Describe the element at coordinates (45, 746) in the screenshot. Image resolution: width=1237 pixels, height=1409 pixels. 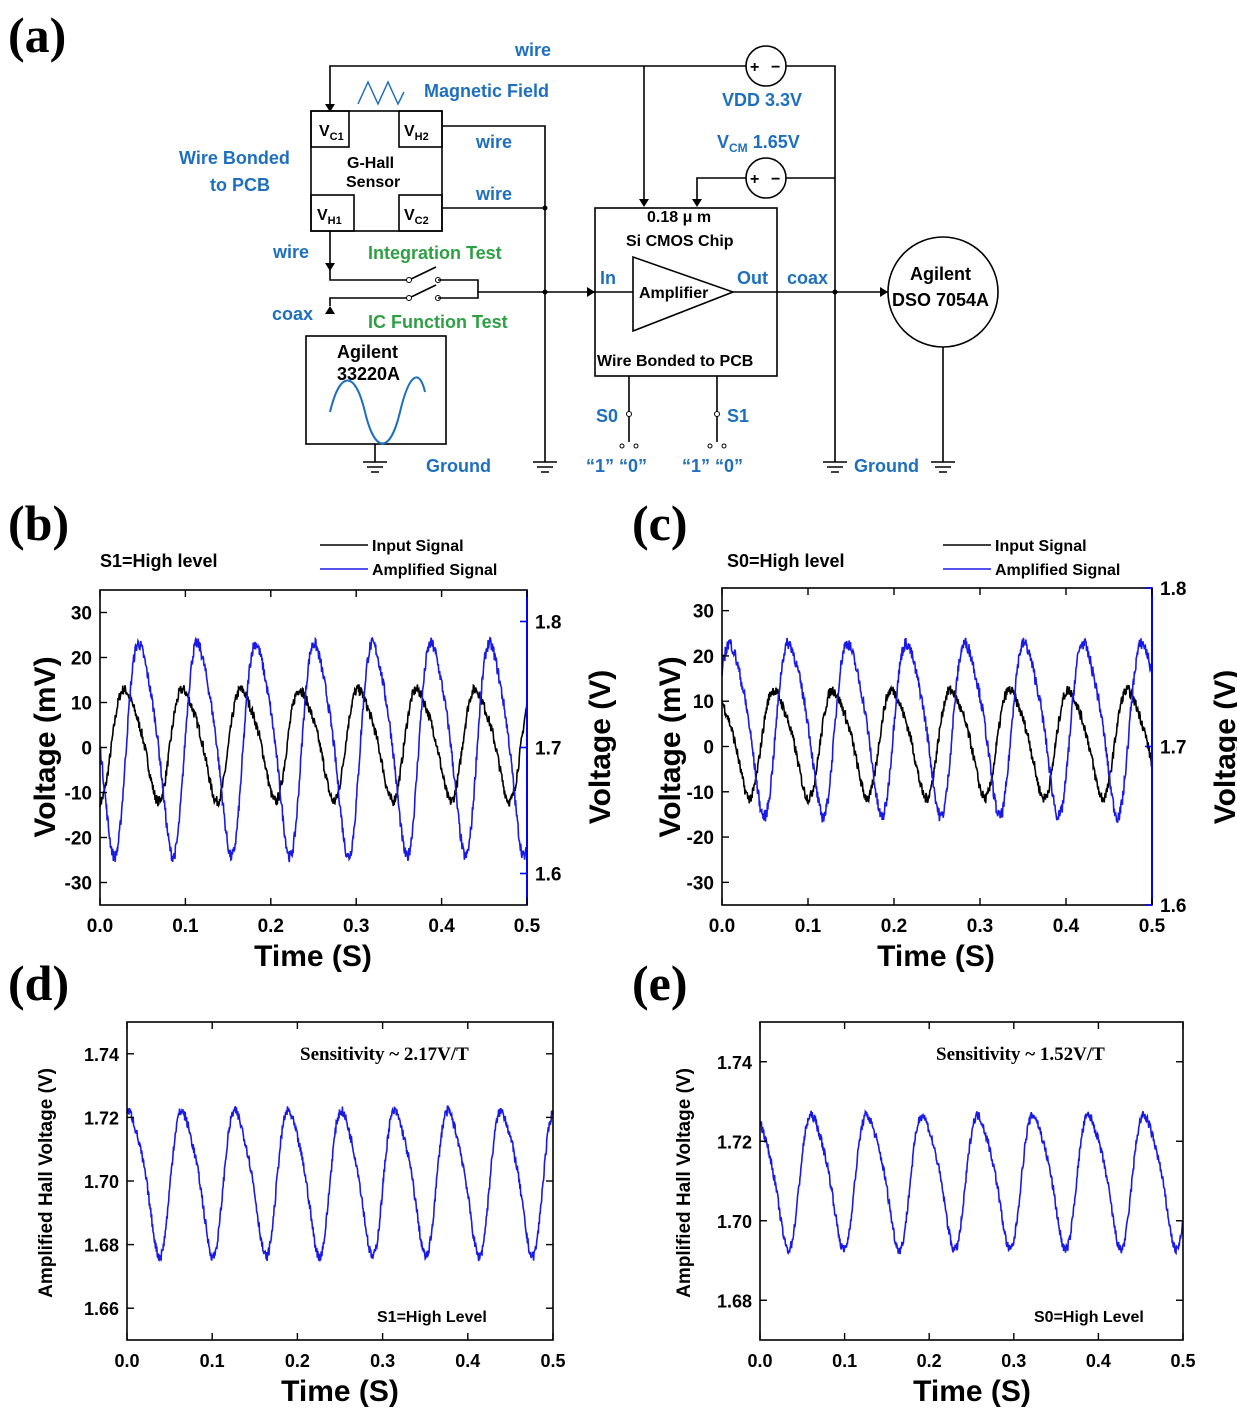
I see `y-axis-label-left: Voltage (mV)` at that location.